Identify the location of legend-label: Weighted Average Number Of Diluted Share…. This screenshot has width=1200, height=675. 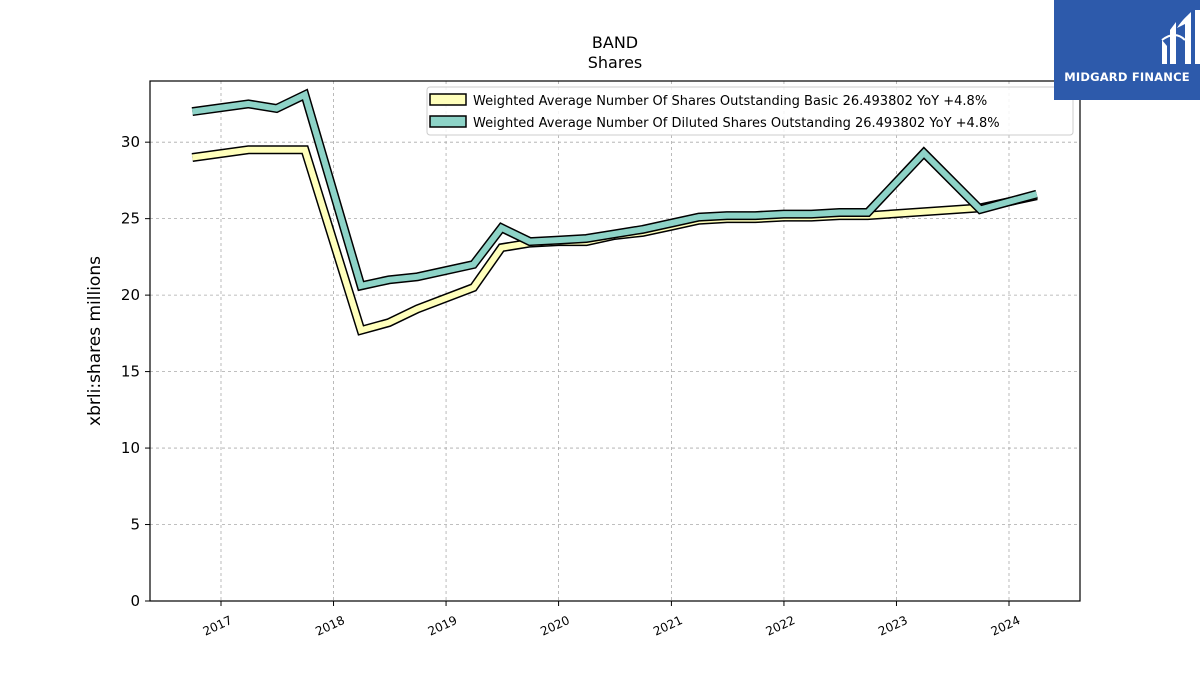
(736, 123).